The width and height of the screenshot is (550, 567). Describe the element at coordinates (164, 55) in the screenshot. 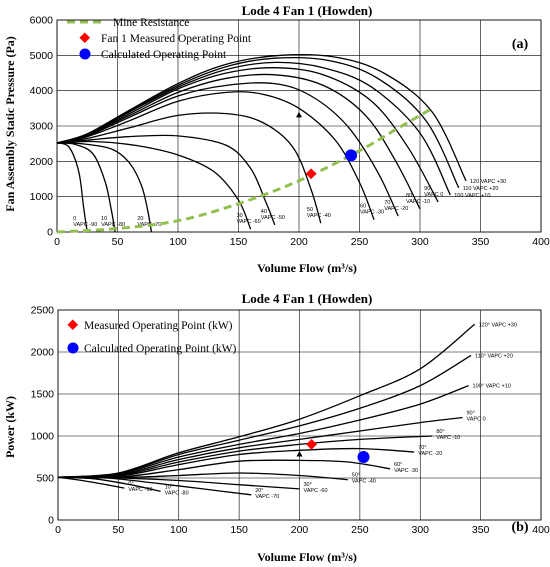

I see `legend-label-calculated: Calculated Operating Point` at that location.